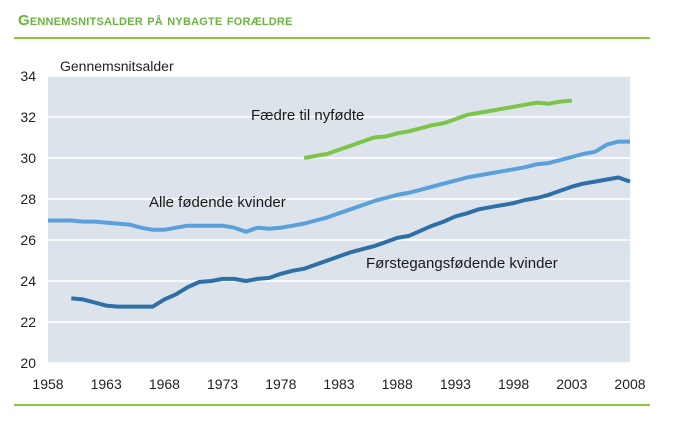  I want to click on x-tick-label: 1963, so click(106, 384).